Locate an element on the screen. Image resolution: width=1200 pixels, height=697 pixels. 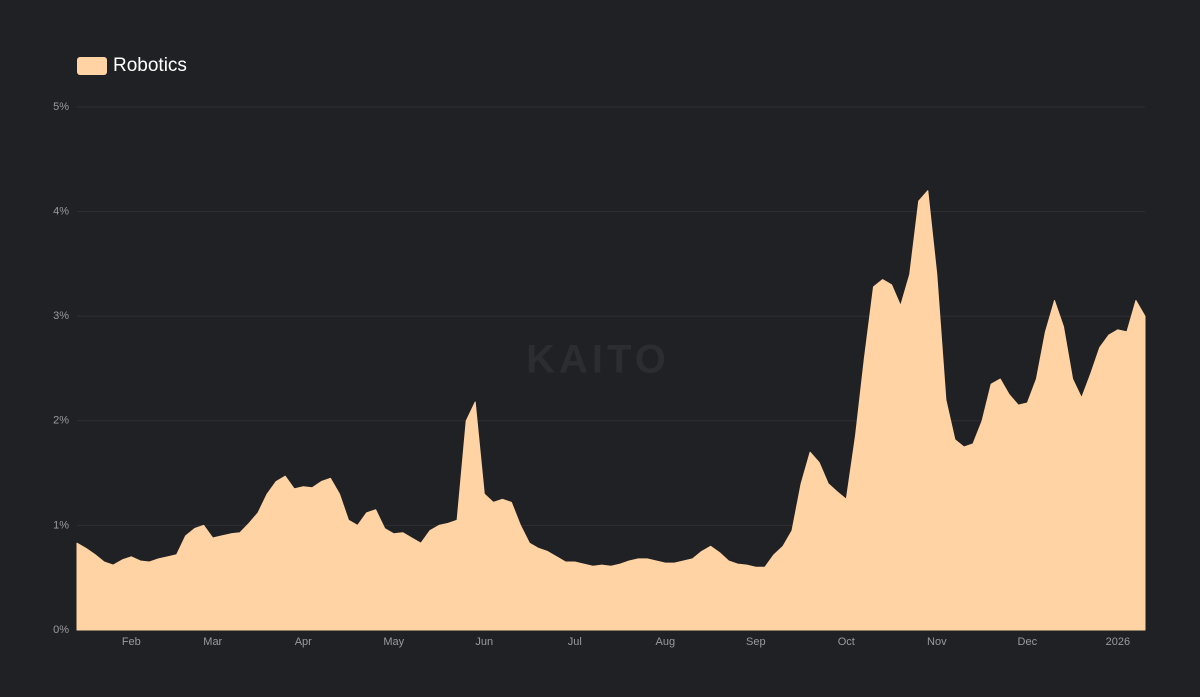
x-tick-label: Aug is located at coordinates (666, 642).